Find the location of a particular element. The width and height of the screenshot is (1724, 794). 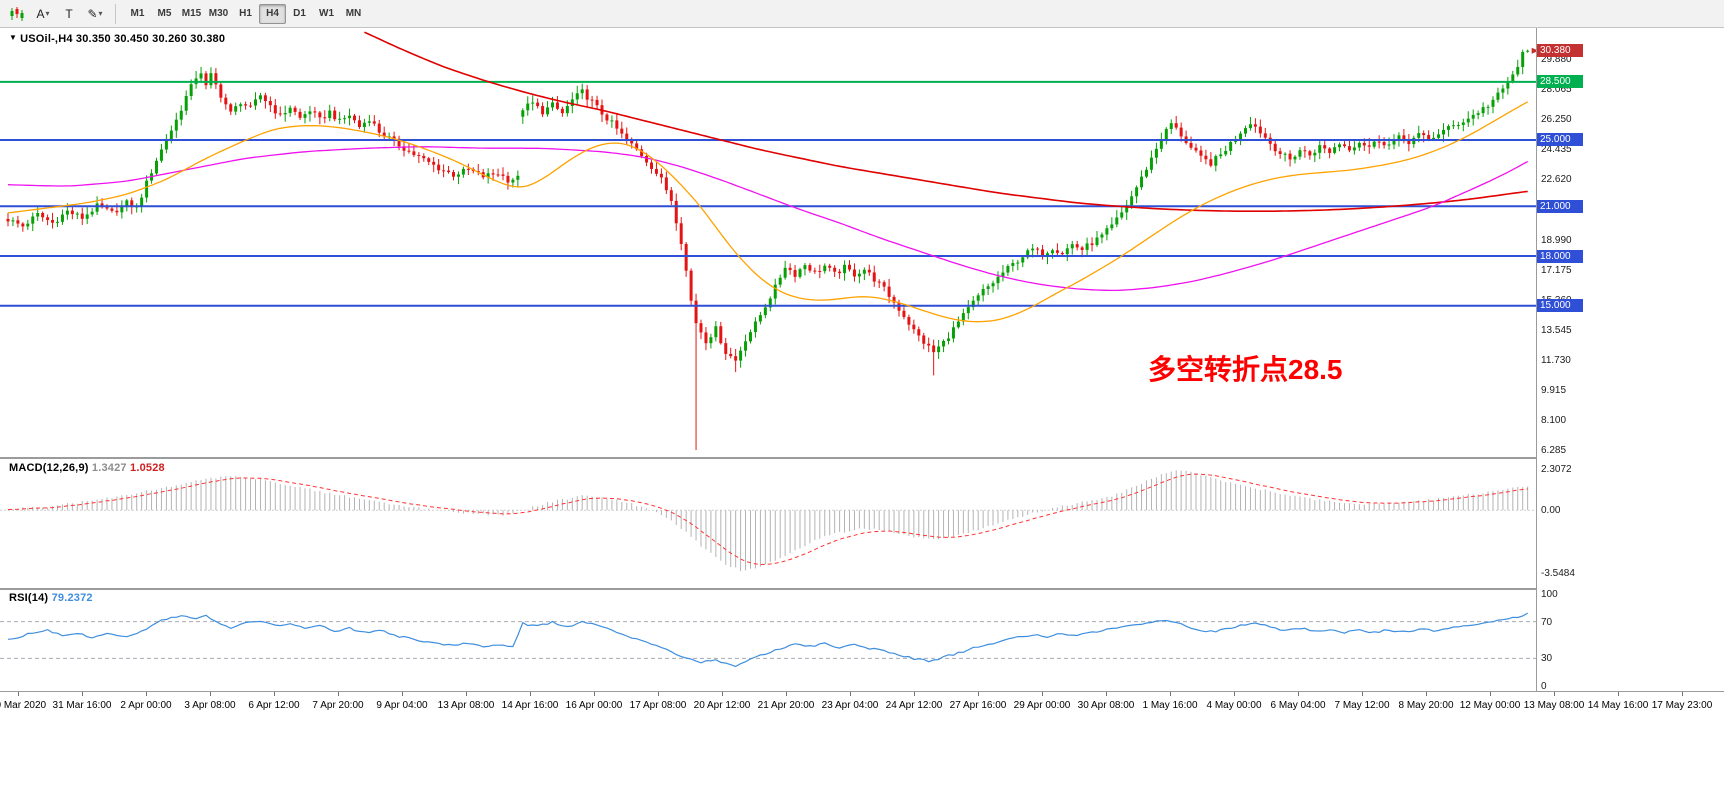

macd-histogram is located at coordinates (768, 521).